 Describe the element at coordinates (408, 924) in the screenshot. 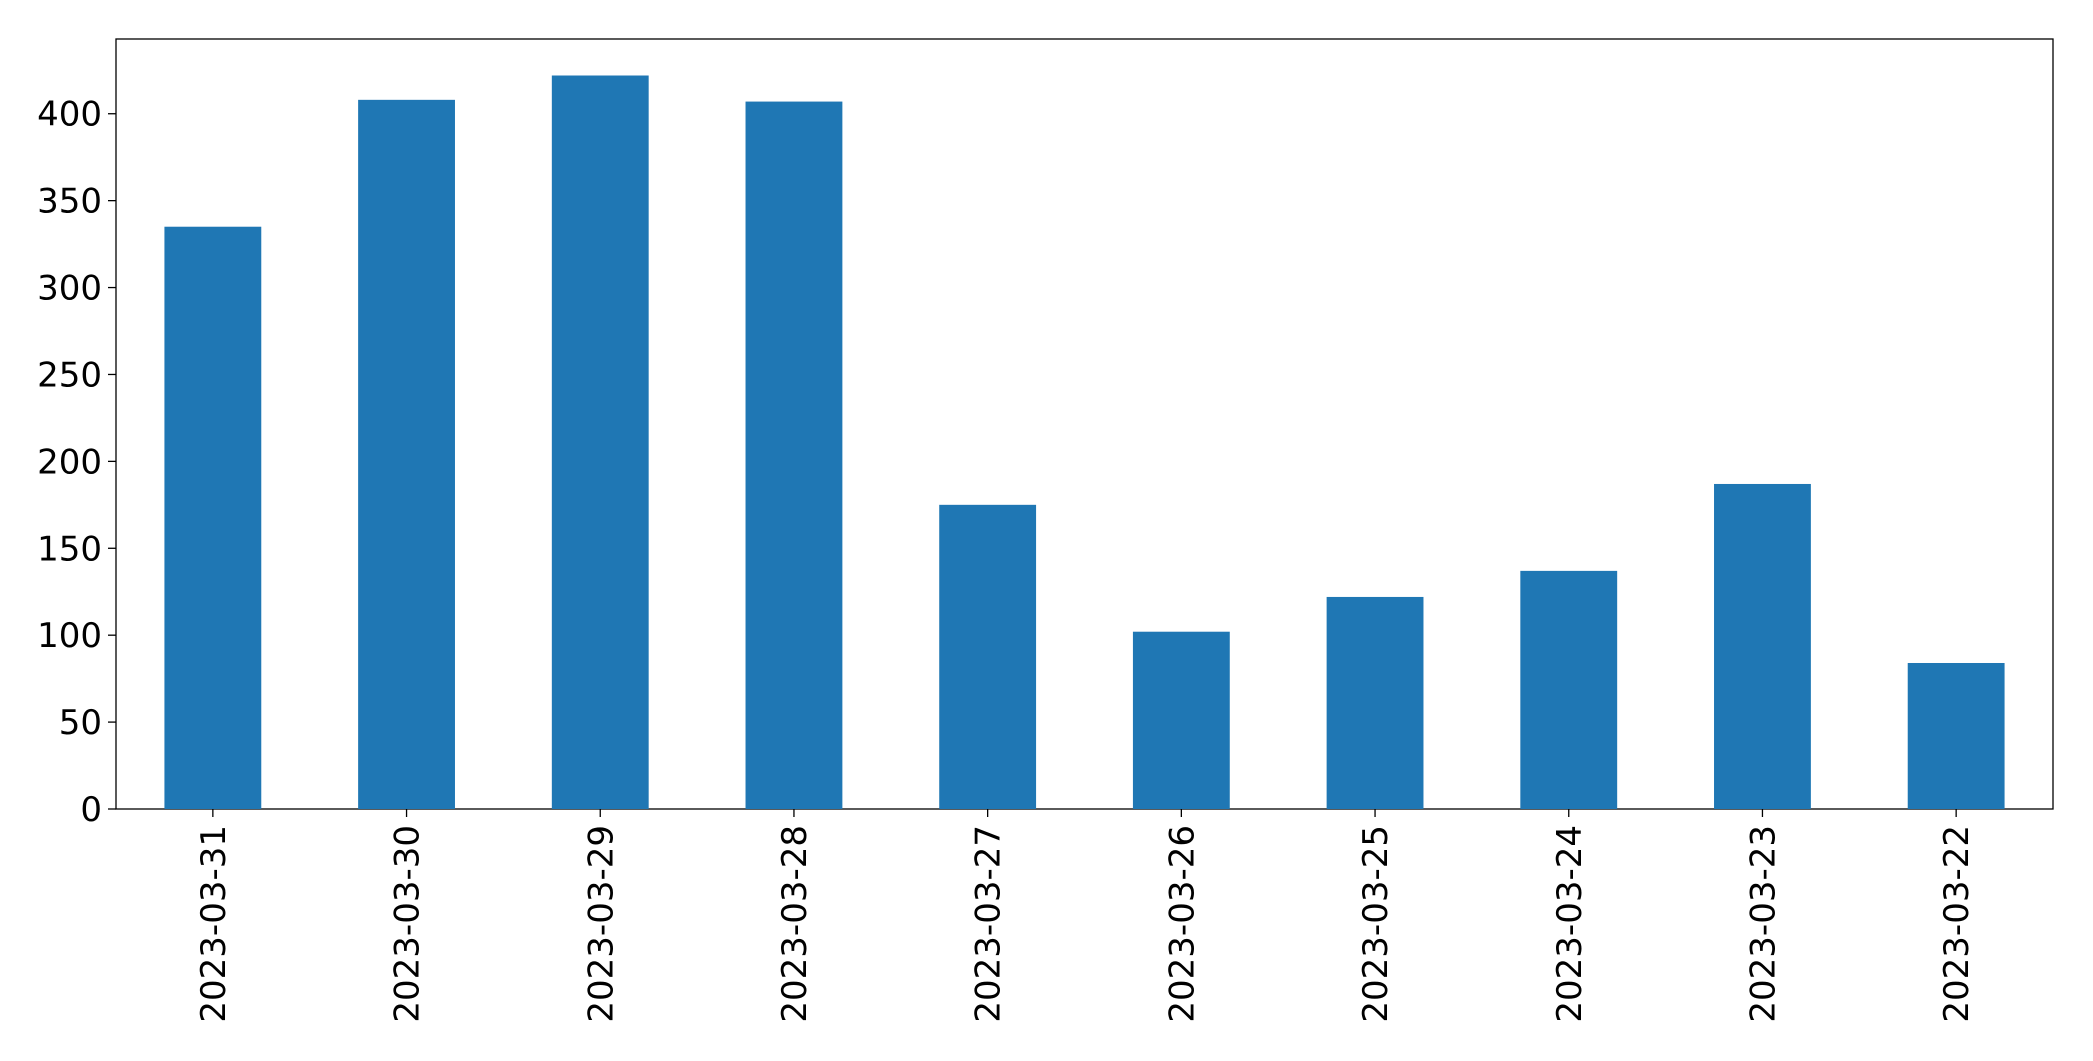

I see `x-tick-label: 2023-03-30` at that location.